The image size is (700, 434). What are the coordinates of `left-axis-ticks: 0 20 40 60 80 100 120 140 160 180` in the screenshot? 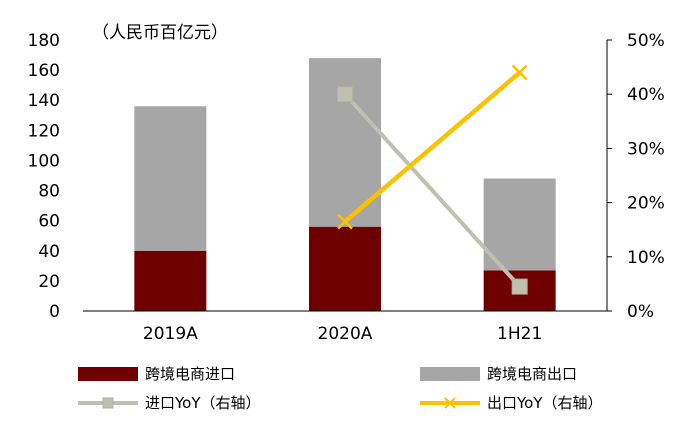 It's located at (44, 176).